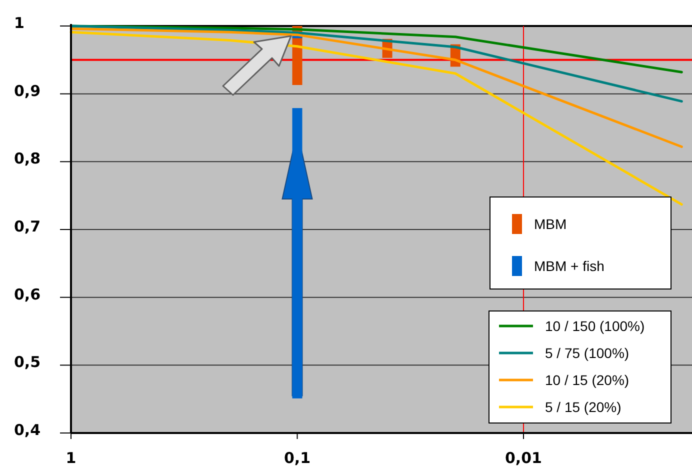 This screenshot has width=692, height=472. Describe the element at coordinates (587, 353) in the screenshot. I see `legend-label: 5 / 75 (100%)` at that location.